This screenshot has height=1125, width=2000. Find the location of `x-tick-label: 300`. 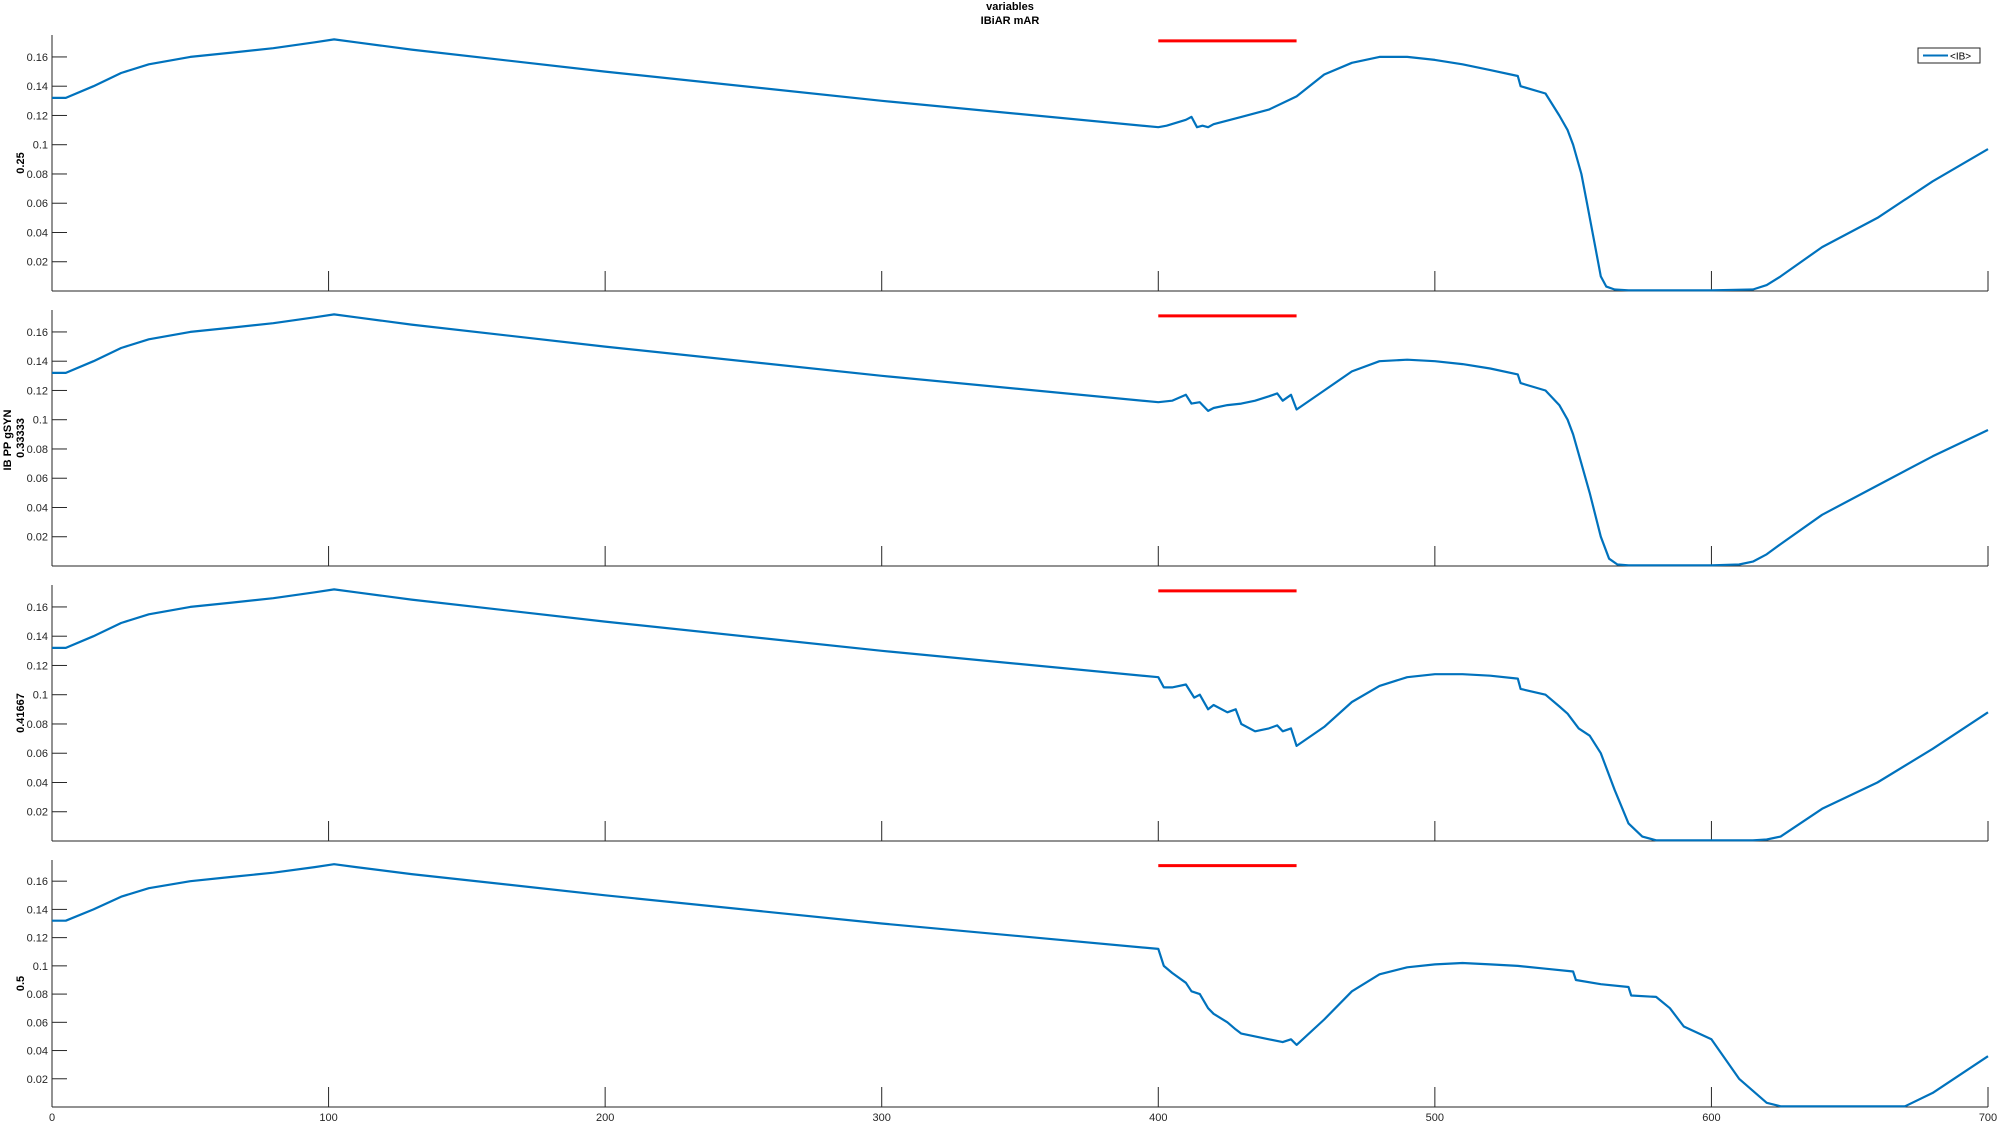

x-tick-label: 300 is located at coordinates (882, 1118).